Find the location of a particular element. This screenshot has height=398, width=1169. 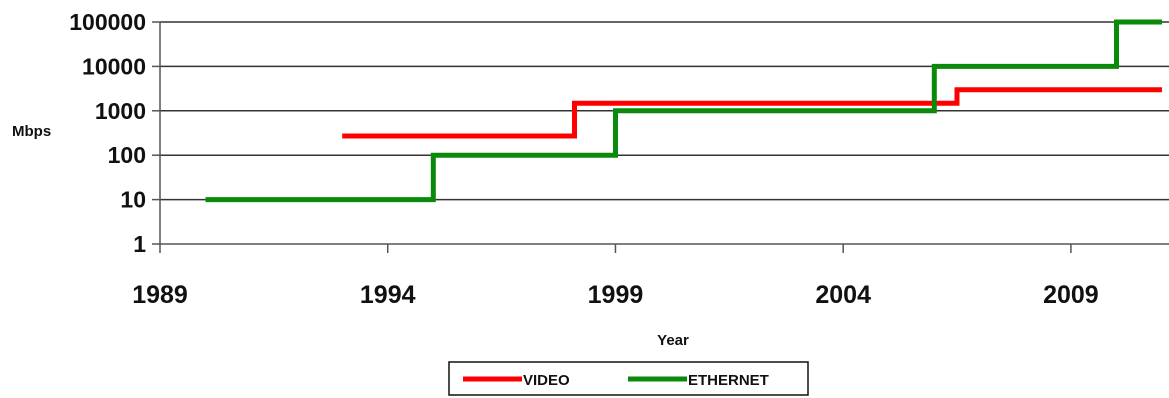

legend-label-ethernet: ETHERNET is located at coordinates (728, 380).